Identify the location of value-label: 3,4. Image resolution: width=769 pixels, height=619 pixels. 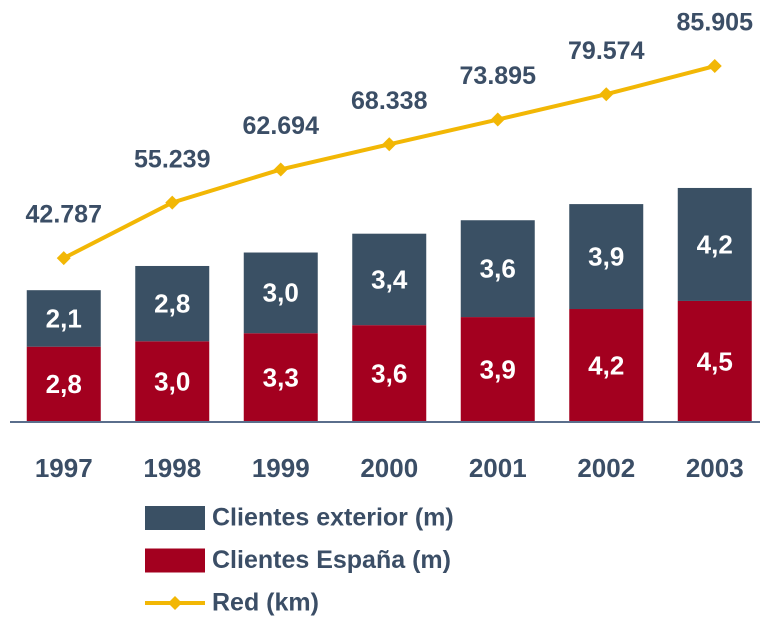
(389, 279).